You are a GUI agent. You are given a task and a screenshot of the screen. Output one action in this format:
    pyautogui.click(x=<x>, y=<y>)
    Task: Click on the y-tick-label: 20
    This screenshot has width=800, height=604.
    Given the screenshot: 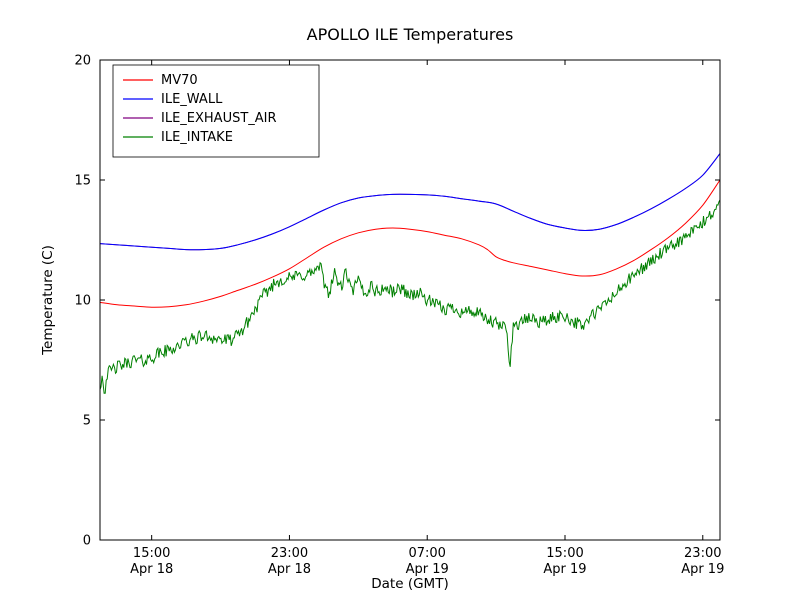 What is the action you would take?
    pyautogui.click(x=82, y=61)
    